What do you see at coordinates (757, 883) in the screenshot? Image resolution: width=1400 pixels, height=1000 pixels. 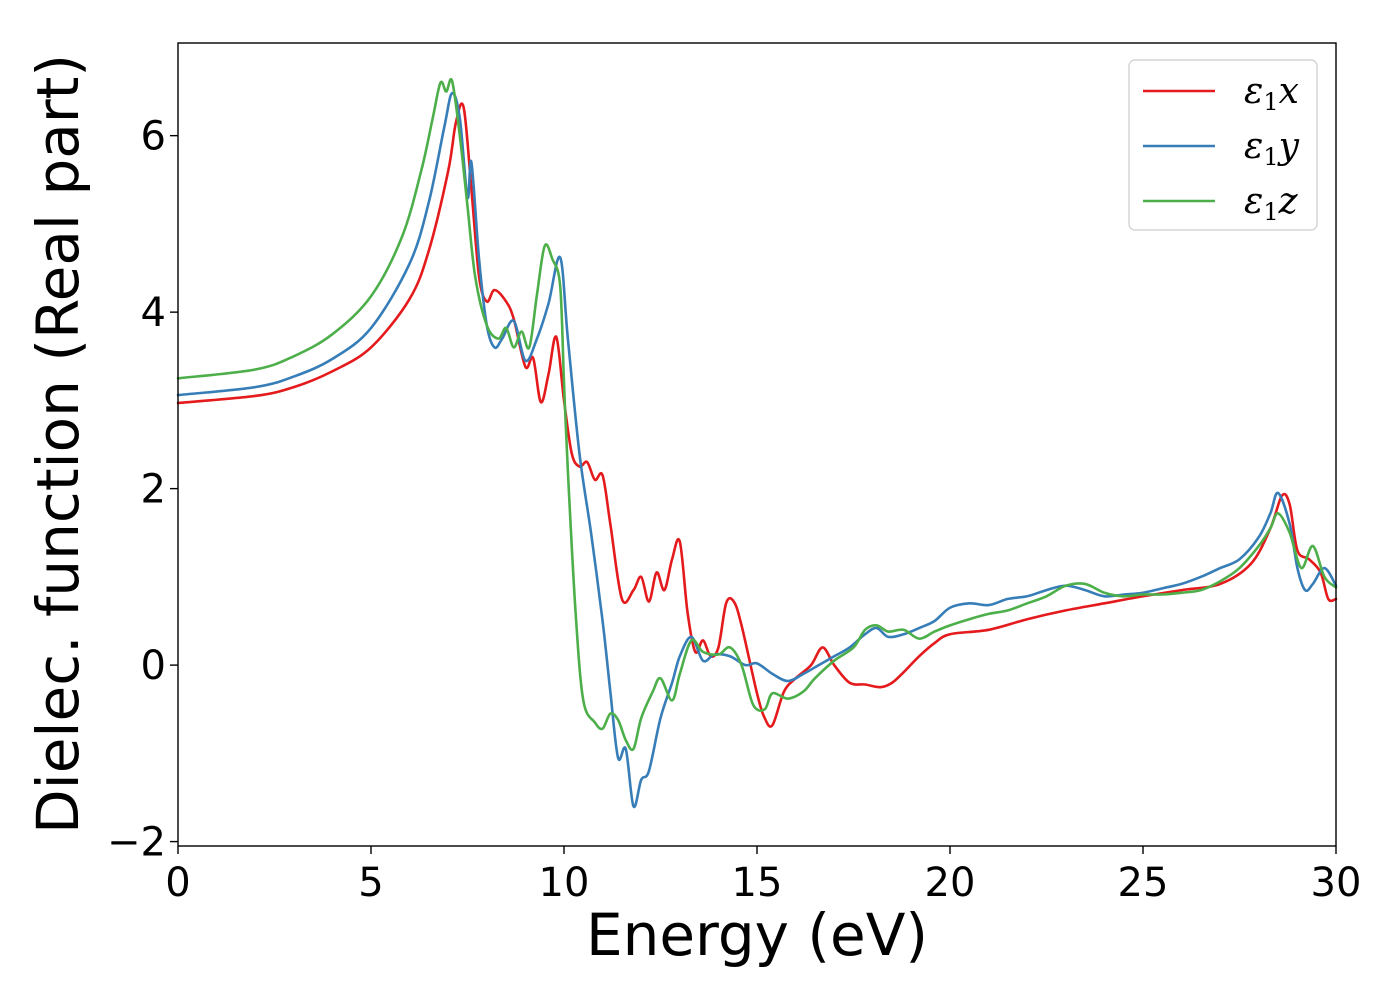 I see `x-tick-label: 15` at bounding box center [757, 883].